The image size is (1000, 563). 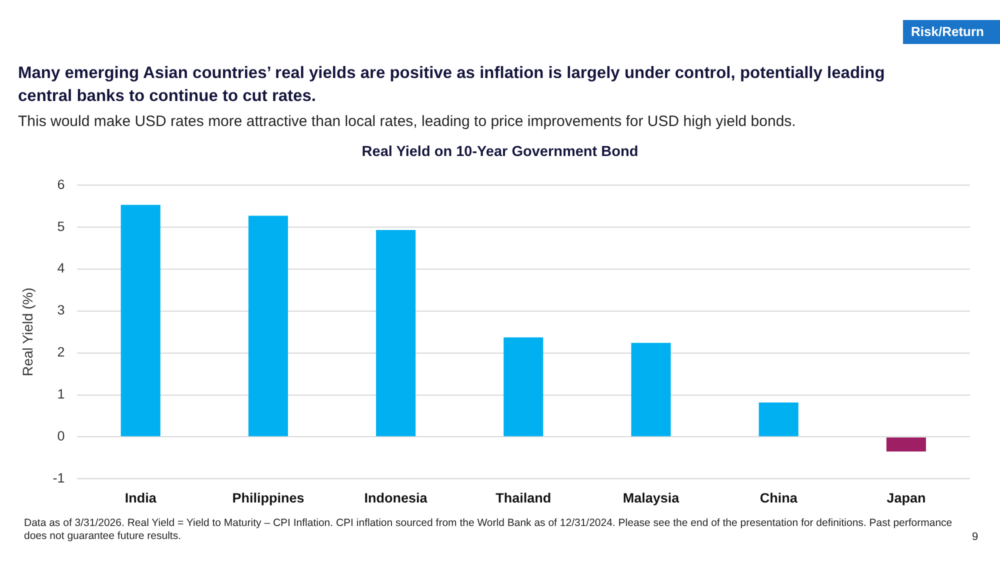 What do you see at coordinates (524, 498) in the screenshot?
I see `x-tick-label: Thailand` at bounding box center [524, 498].